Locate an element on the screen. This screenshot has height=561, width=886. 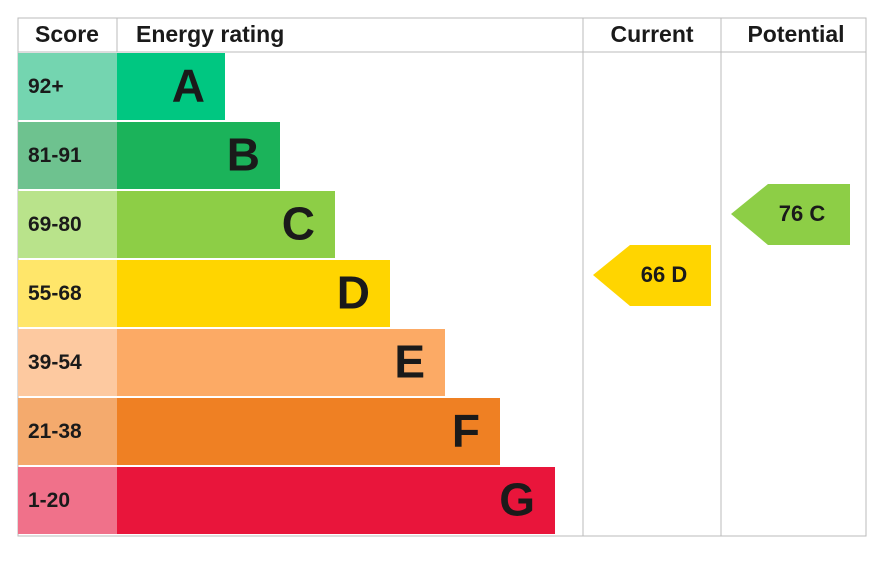
header-score: Score is located at coordinates (67, 34).